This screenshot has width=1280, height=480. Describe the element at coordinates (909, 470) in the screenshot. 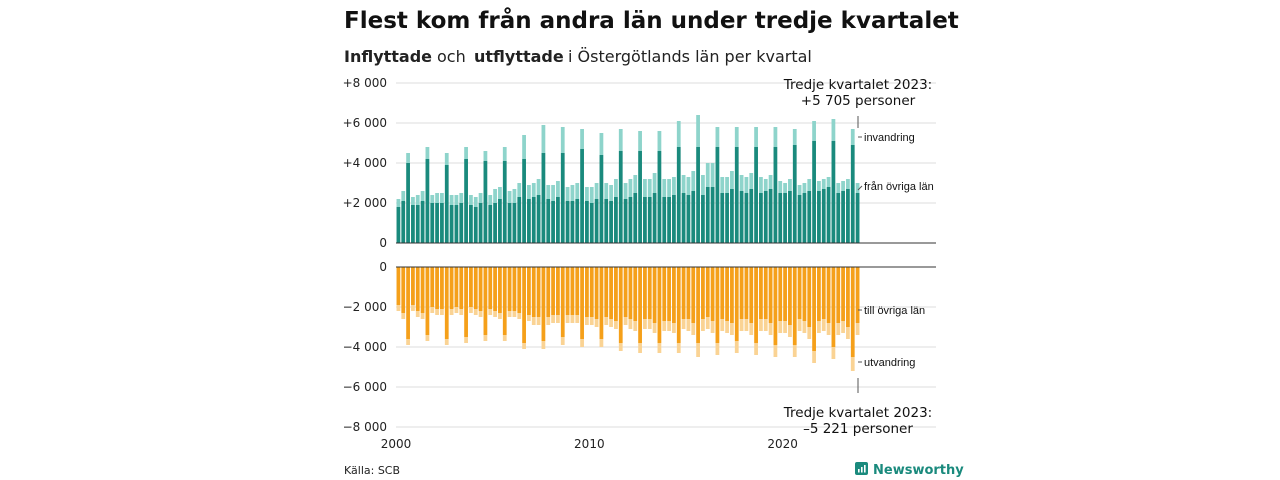

I see `brand-logo: Newsworthy` at that location.